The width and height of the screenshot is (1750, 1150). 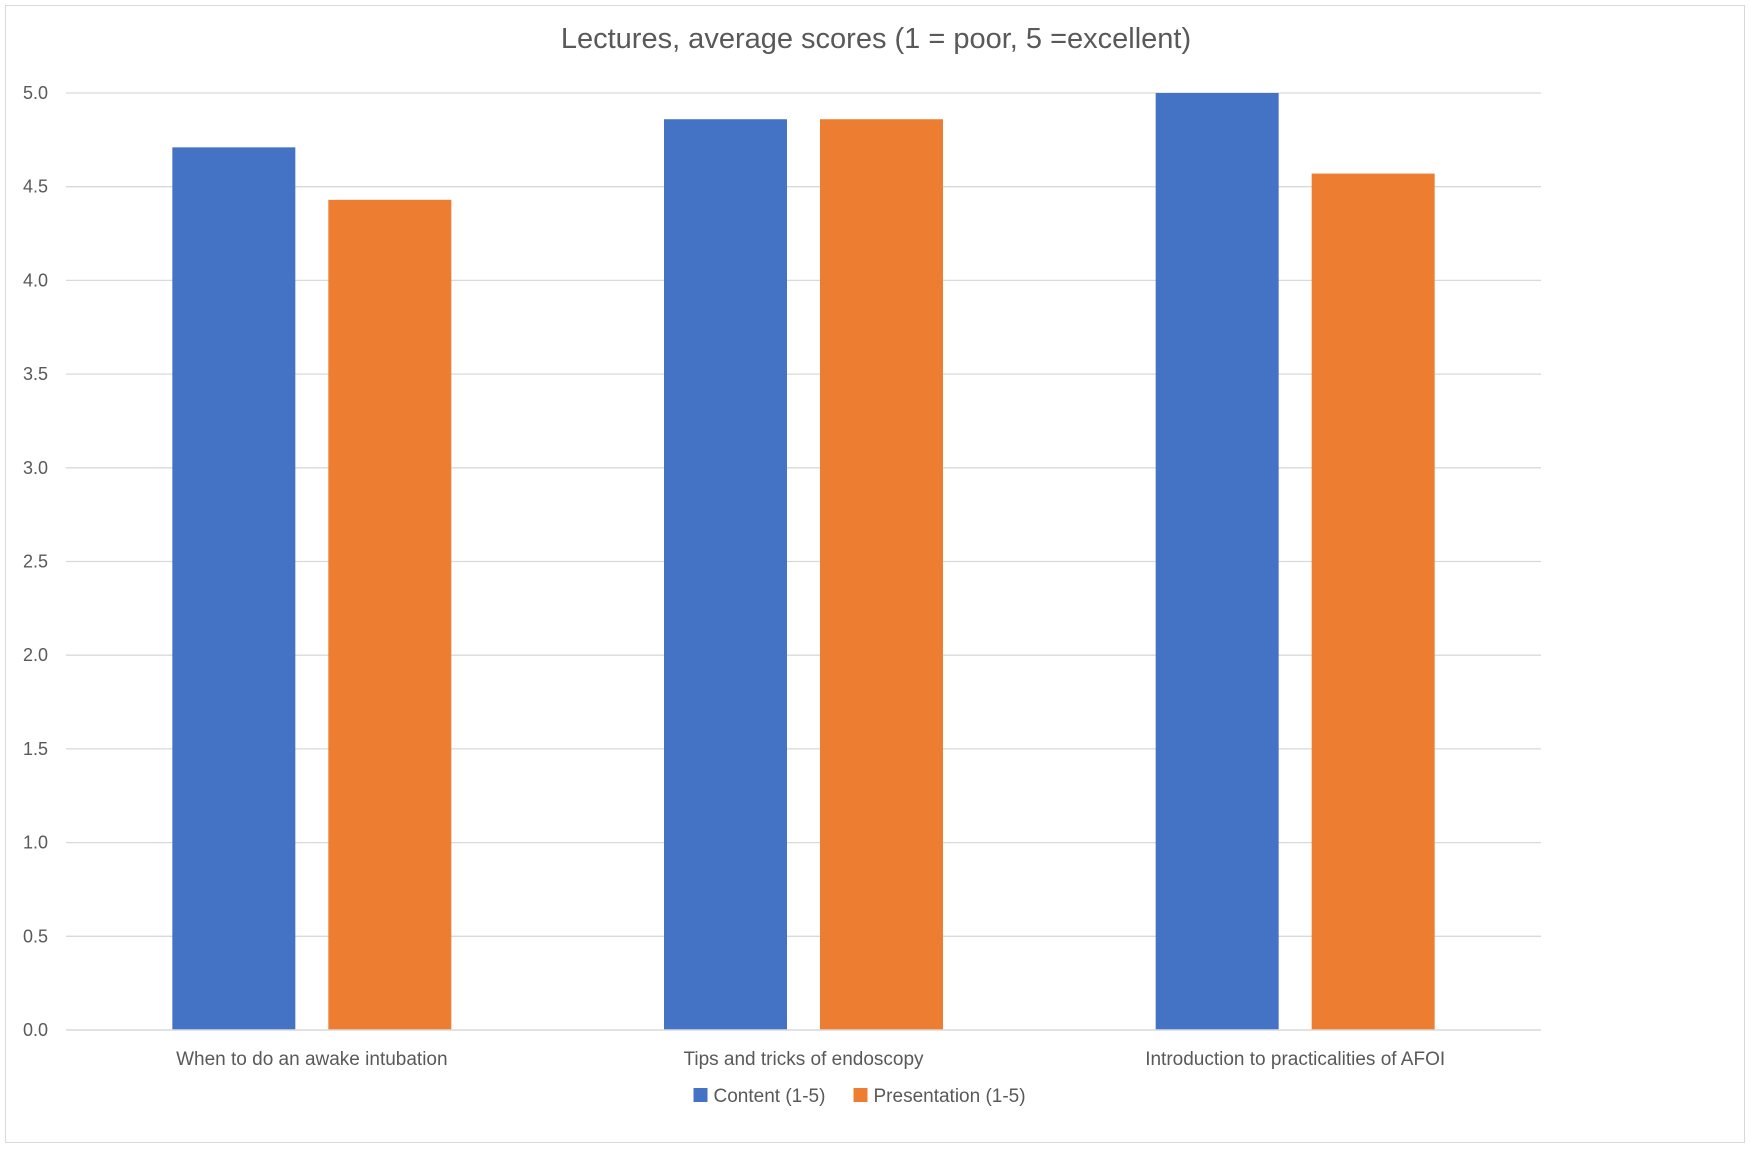 I want to click on x-tick-label: When to do an awake intubation, so click(x=311, y=1059).